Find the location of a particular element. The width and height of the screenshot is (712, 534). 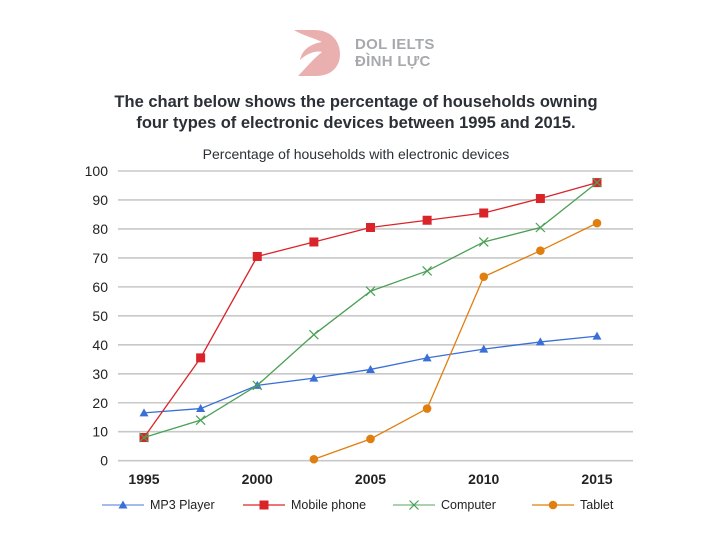

legend-swatch-circle-icon is located at coordinates (553, 505).